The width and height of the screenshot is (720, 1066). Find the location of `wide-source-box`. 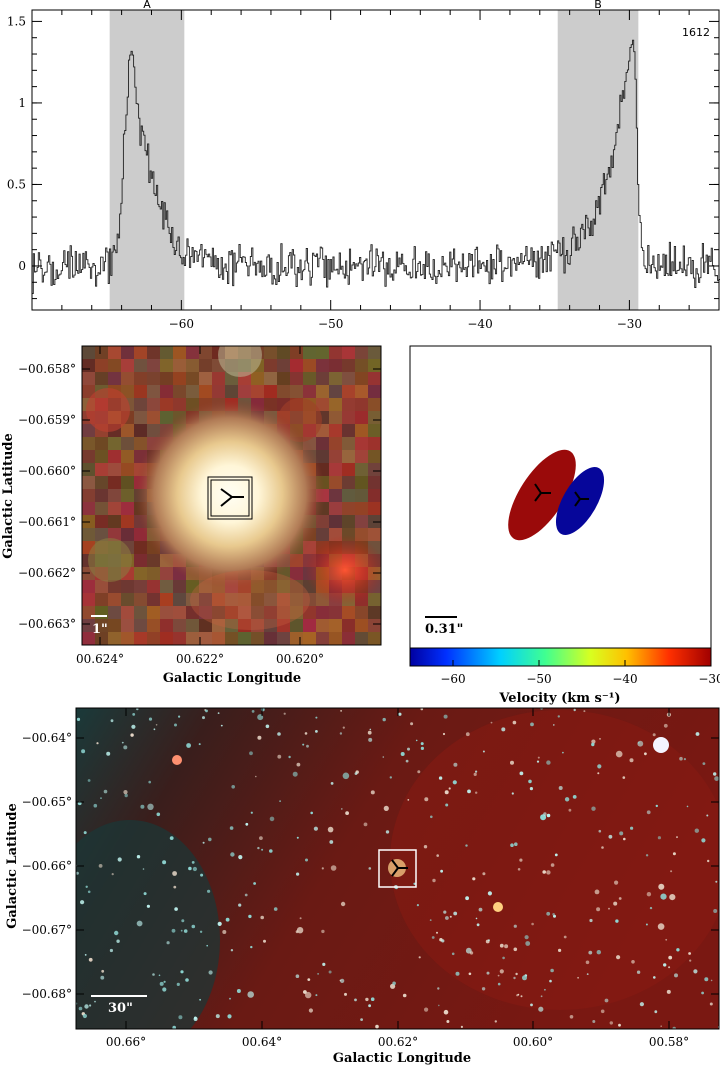

wide-source-box is located at coordinates (397, 868).